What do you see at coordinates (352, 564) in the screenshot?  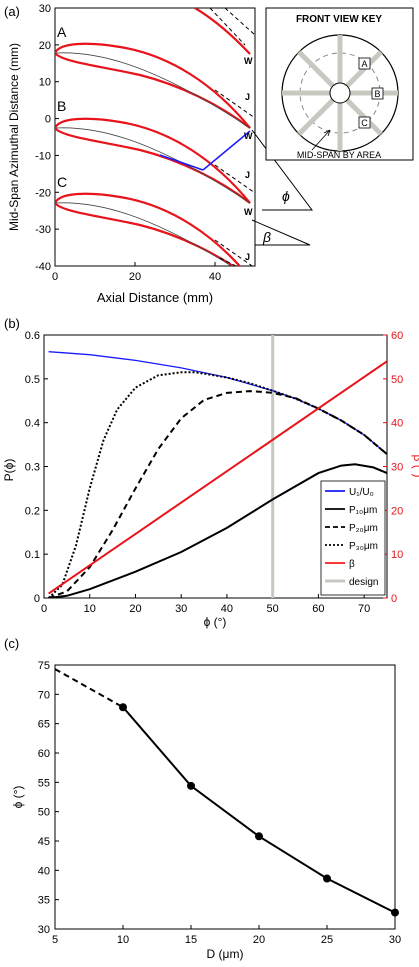 I see `b-legend-label: β` at bounding box center [352, 564].